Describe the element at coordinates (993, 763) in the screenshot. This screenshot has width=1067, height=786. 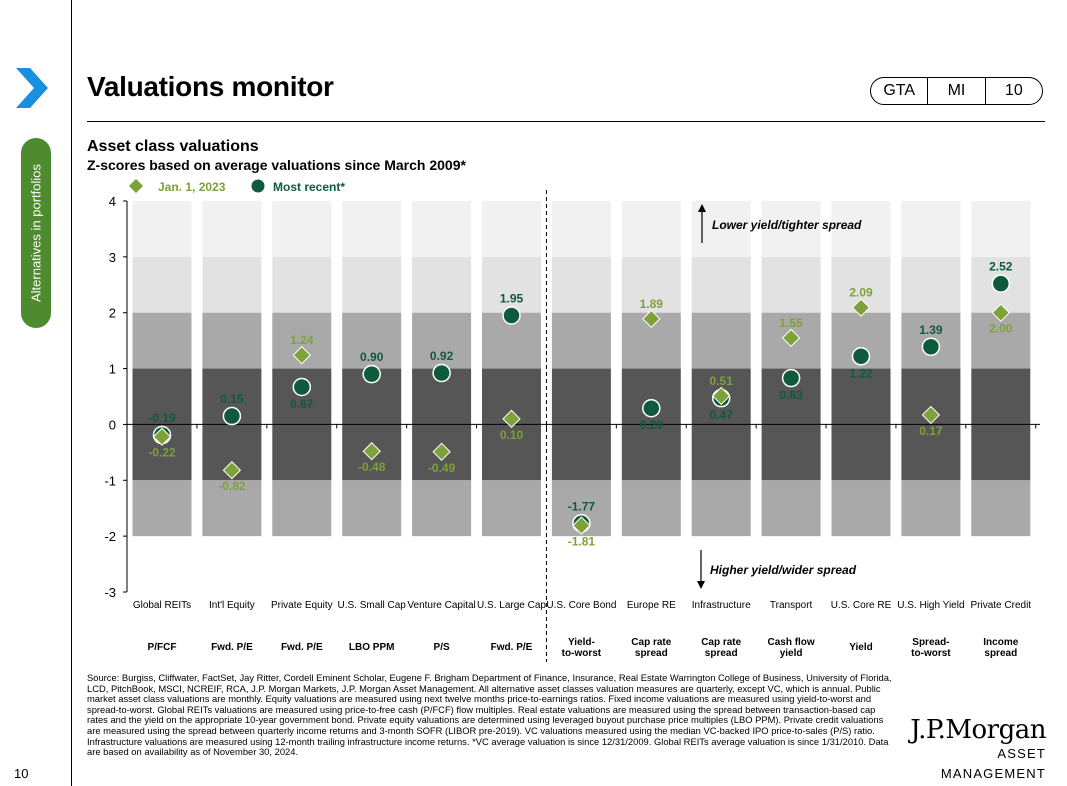
I see `logo-subtitle: ASSET MANAGEMENT` at that location.